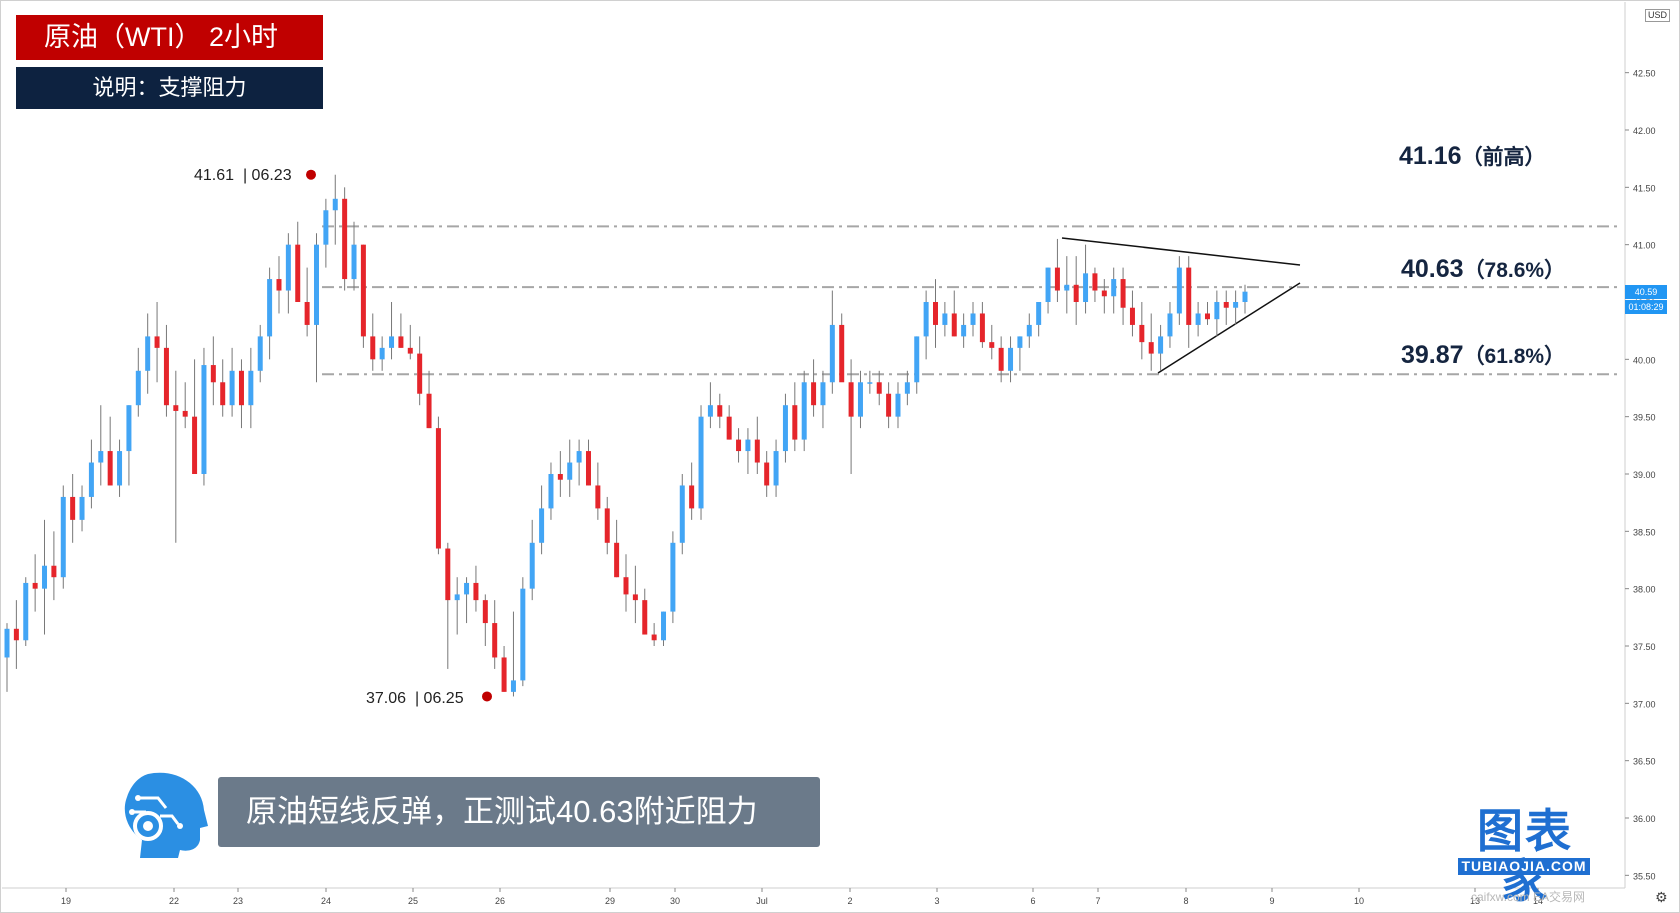 The height and width of the screenshot is (913, 1680). I want to click on level-label-618: 39.87（61.8%）, so click(1483, 355).